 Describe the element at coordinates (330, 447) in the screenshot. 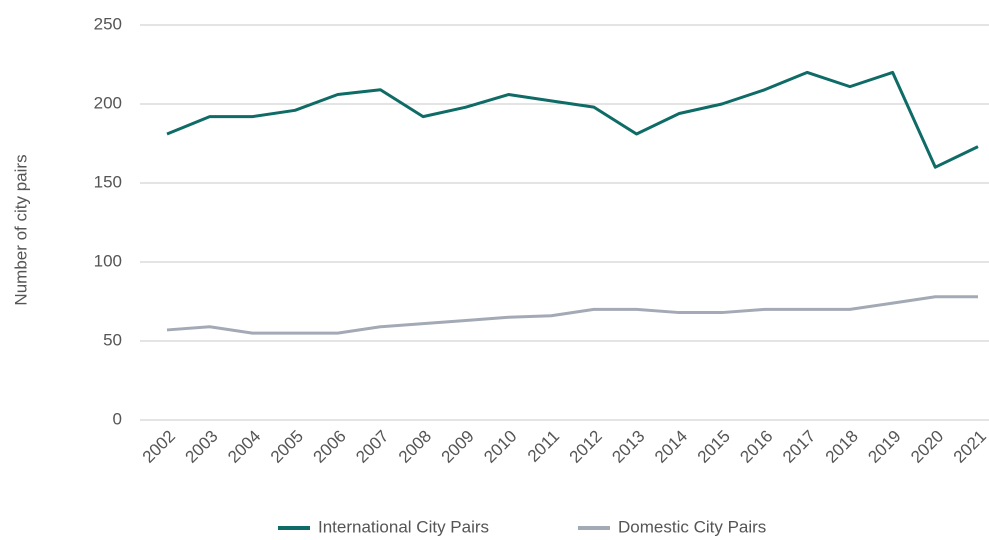

I see `x-tick-label: 2006` at that location.